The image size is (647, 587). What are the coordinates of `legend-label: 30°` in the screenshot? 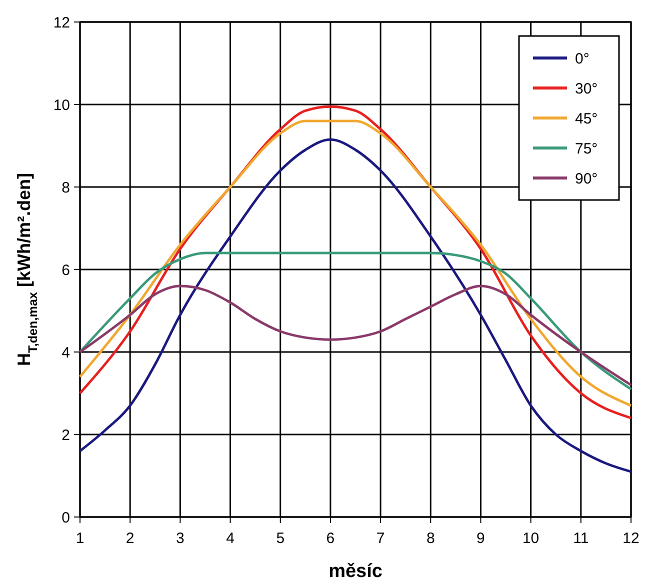 It's located at (586, 89).